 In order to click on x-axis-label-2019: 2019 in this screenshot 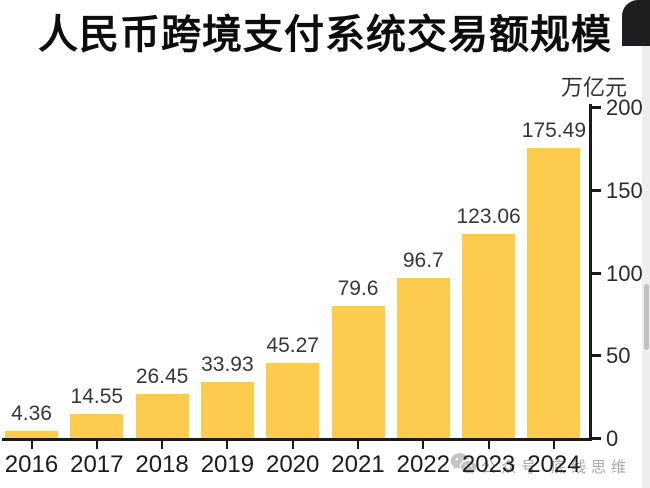, I will do `click(227, 464)`.